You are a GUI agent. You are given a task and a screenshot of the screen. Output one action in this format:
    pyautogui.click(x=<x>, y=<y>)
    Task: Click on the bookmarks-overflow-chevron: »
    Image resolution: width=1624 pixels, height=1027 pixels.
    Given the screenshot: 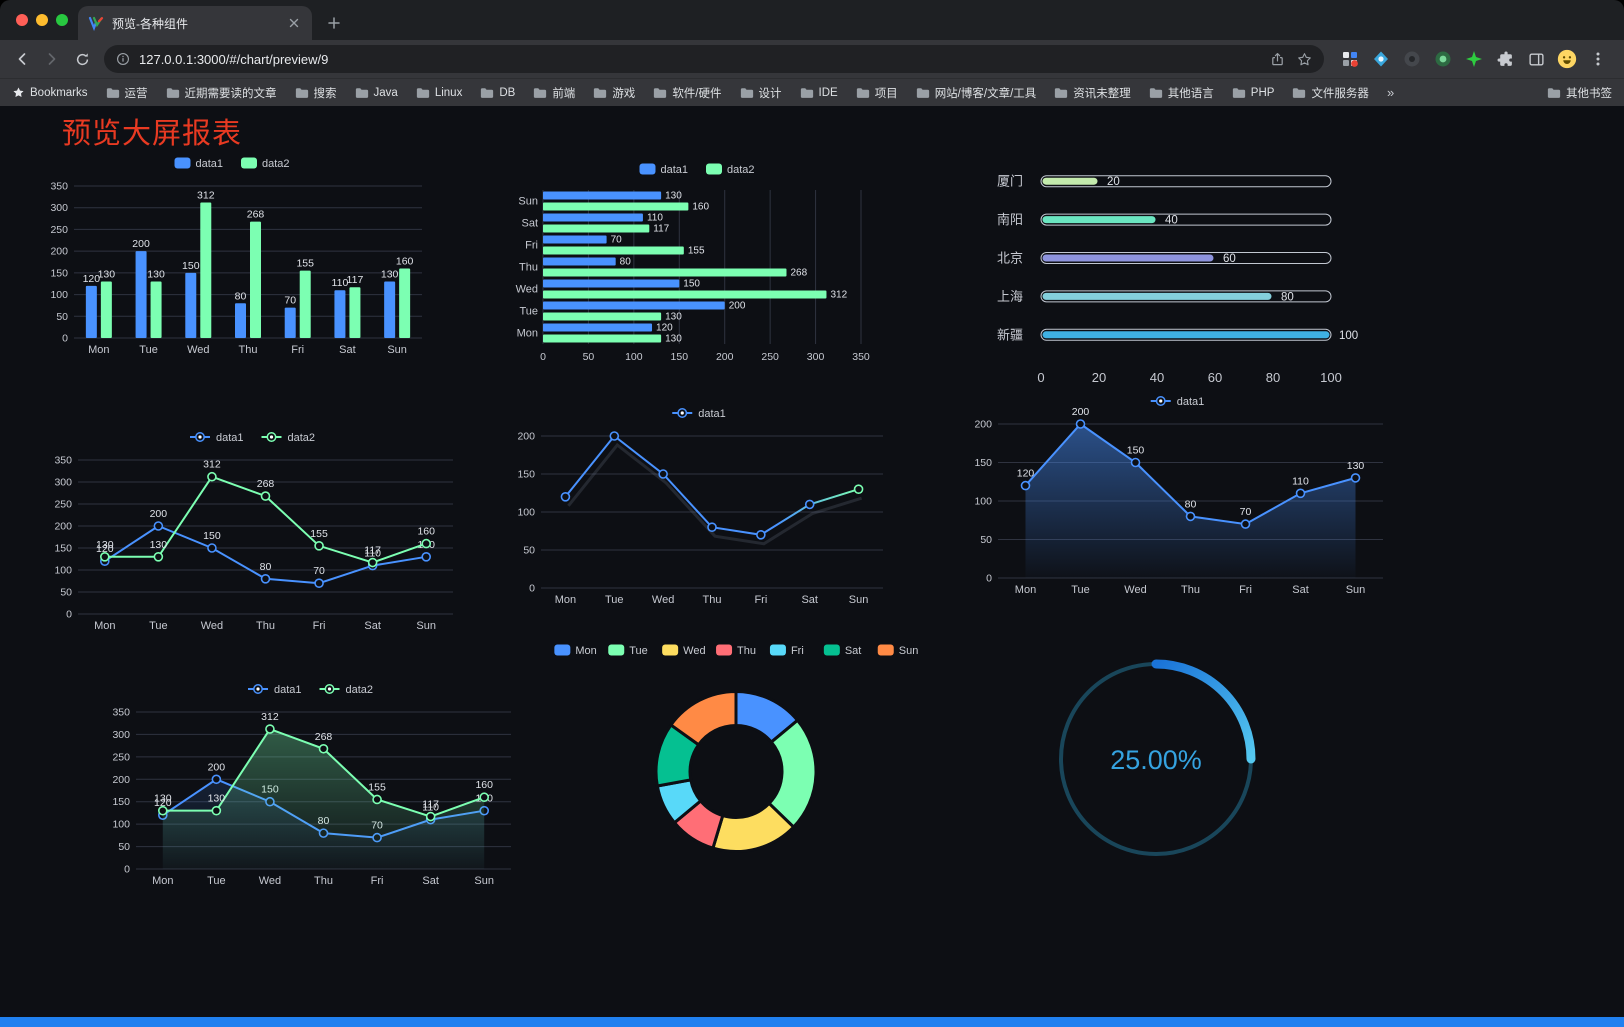 What is the action you would take?
    pyautogui.click(x=1390, y=92)
    